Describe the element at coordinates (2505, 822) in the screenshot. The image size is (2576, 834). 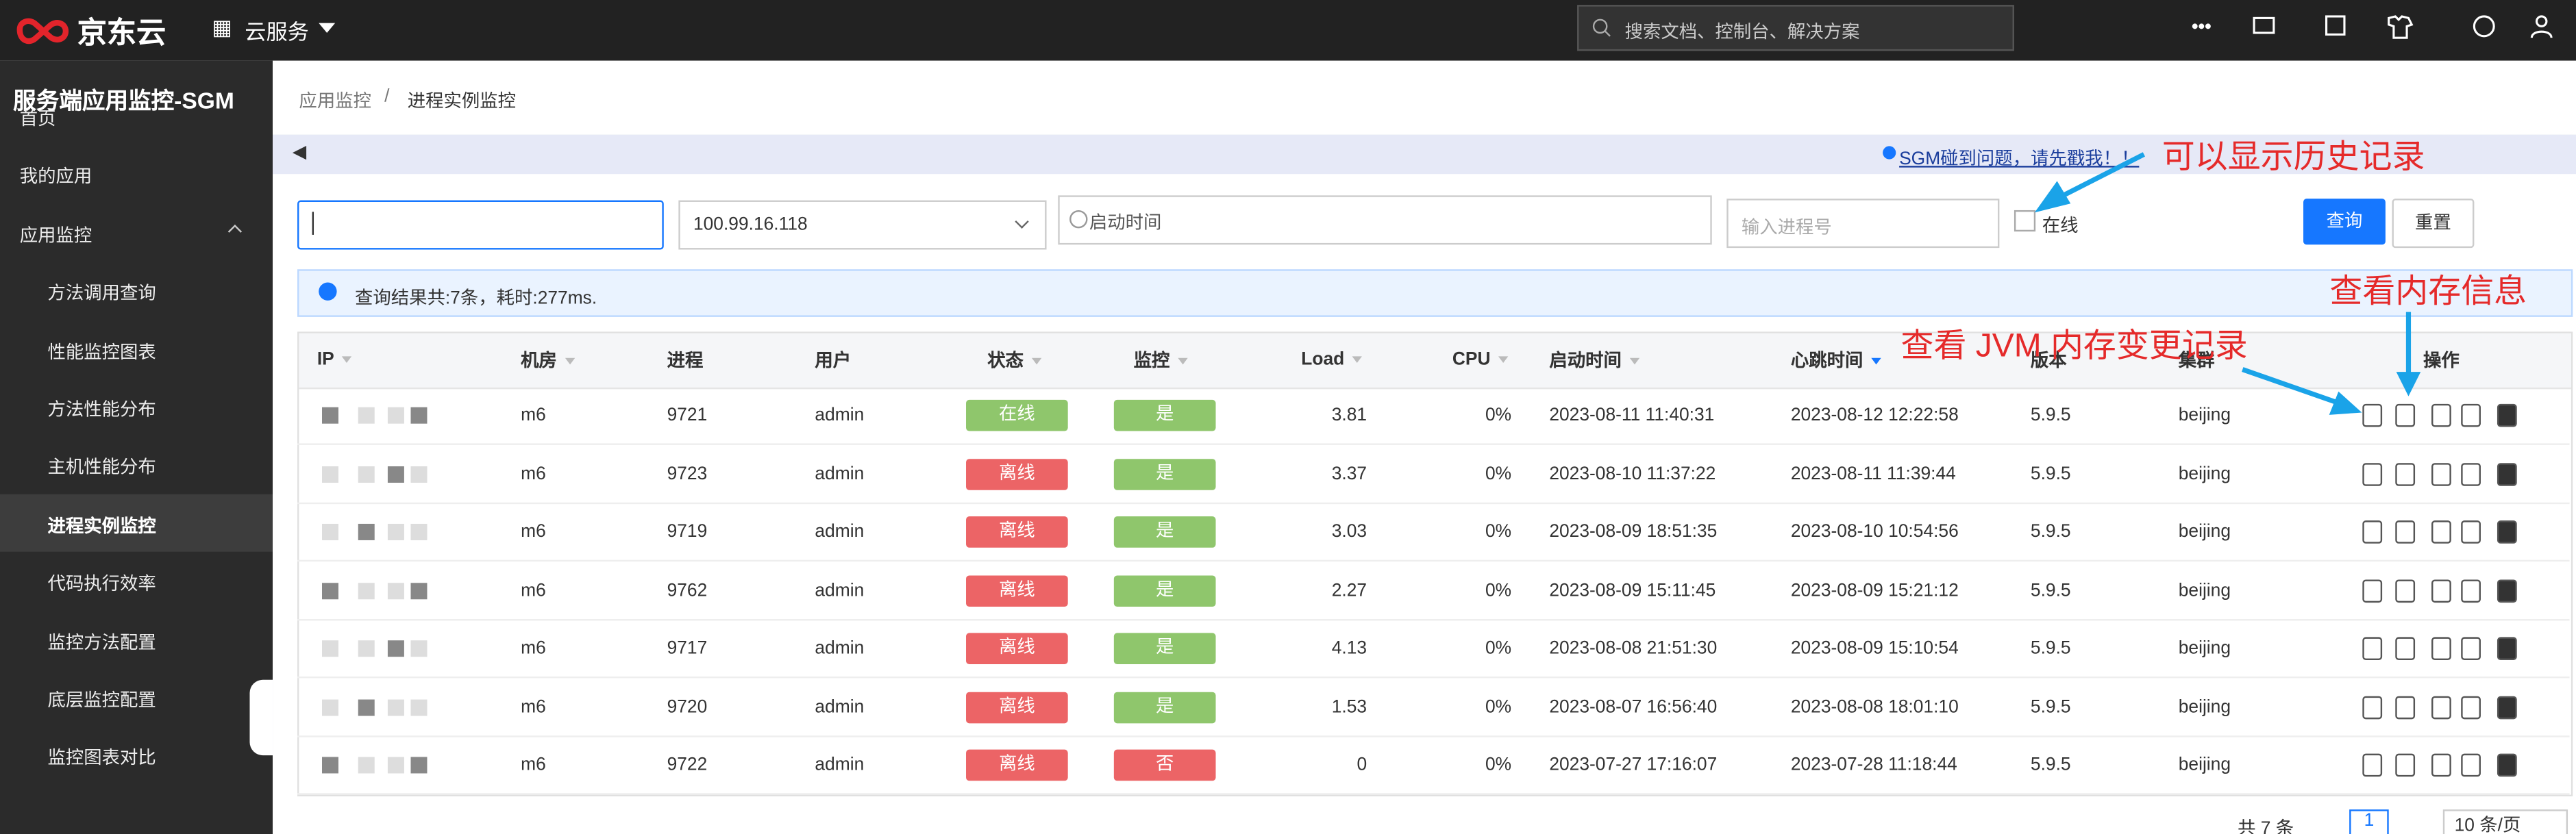
I see `page-size: 10 条/页` at that location.